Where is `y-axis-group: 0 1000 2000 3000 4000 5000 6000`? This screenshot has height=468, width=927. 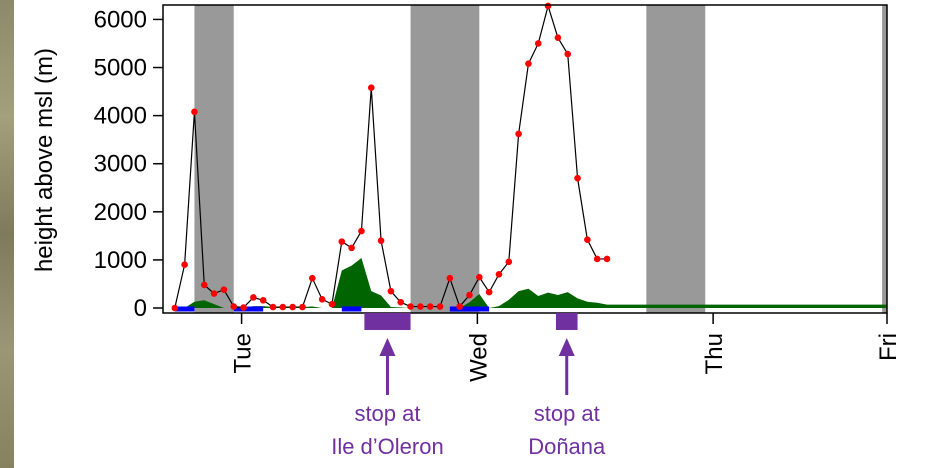 y-axis-group: 0 1000 2000 3000 4000 5000 6000 is located at coordinates (128, 164).